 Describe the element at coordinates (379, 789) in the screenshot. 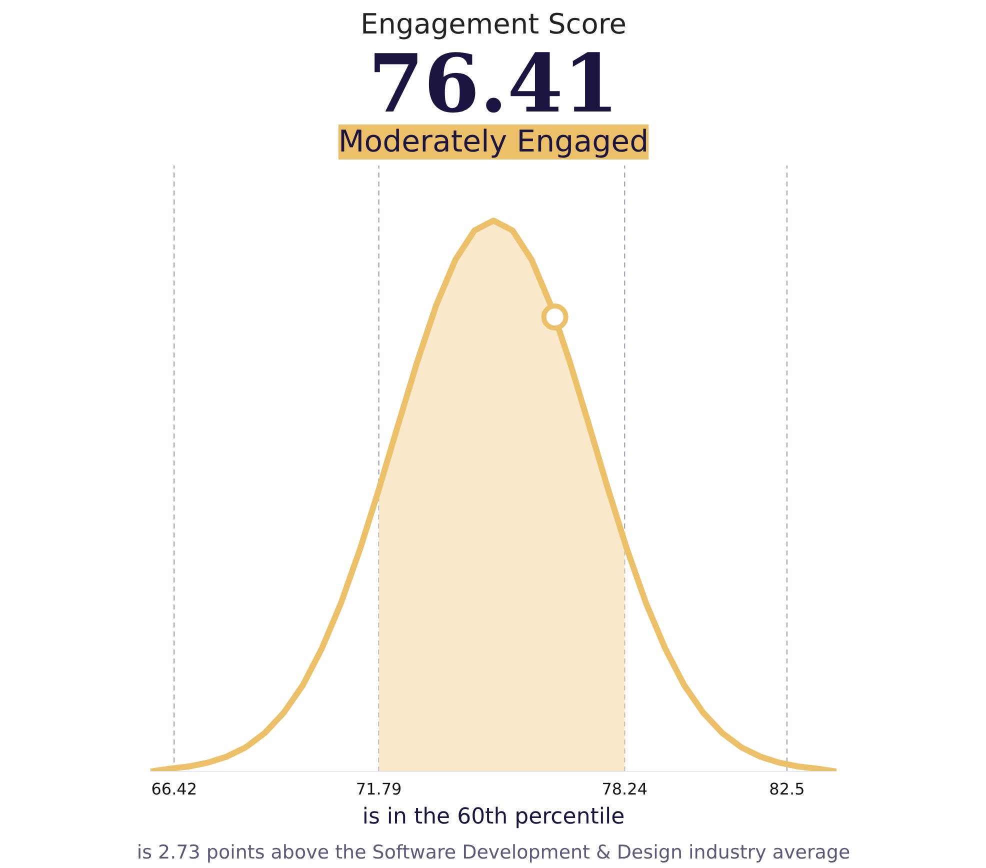

I see `x-tick-label: 71.79` at that location.